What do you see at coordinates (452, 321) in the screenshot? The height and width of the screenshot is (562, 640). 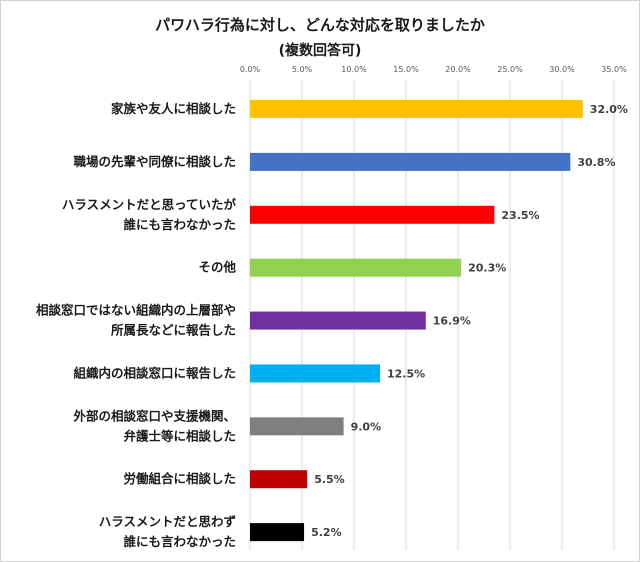 I see `data-label: 16.9%` at bounding box center [452, 321].